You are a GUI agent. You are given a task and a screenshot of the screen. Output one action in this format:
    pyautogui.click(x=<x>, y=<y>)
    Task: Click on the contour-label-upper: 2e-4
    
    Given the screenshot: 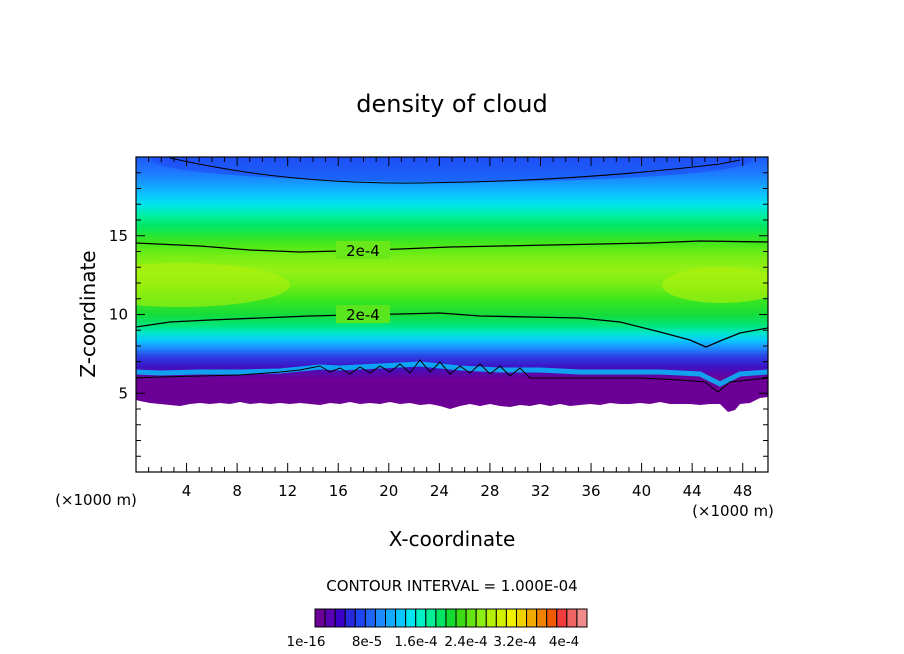 What is the action you would take?
    pyautogui.click(x=363, y=251)
    